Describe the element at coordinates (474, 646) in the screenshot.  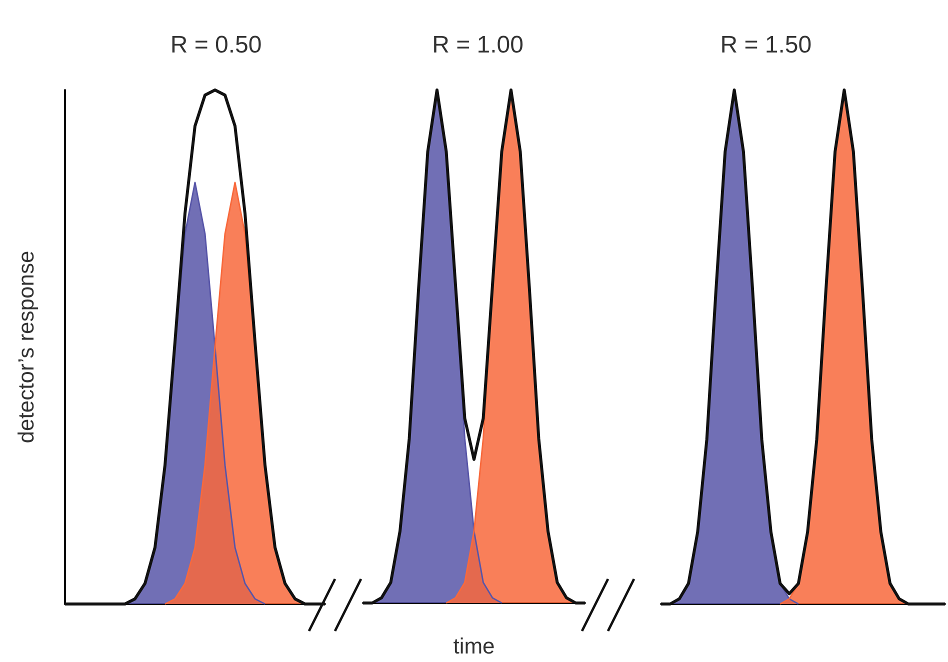
I see `x-axis-title: time` at that location.